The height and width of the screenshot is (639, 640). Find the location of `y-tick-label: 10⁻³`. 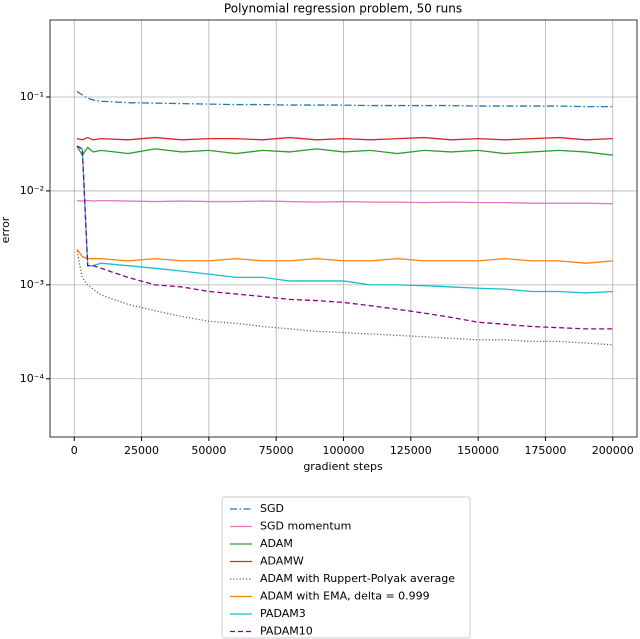

y-tick-label: 10⁻³ is located at coordinates (32, 284).